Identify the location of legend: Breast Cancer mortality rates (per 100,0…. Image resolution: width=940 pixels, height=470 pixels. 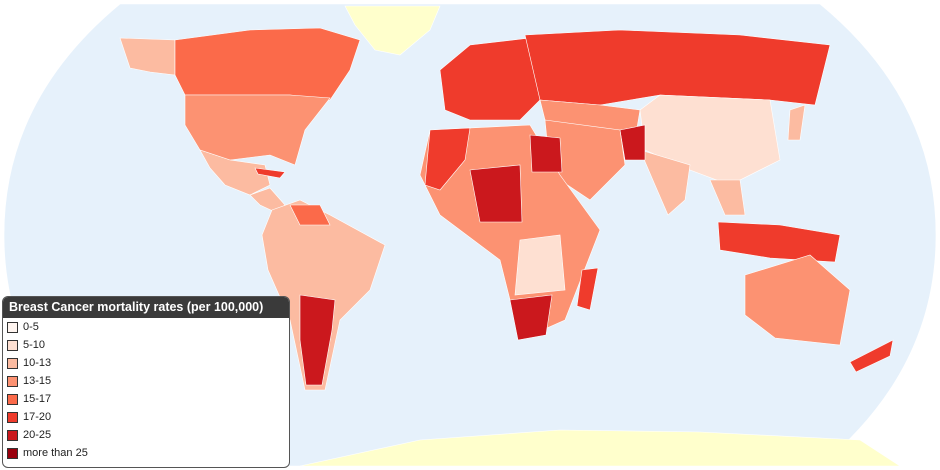
(146, 382).